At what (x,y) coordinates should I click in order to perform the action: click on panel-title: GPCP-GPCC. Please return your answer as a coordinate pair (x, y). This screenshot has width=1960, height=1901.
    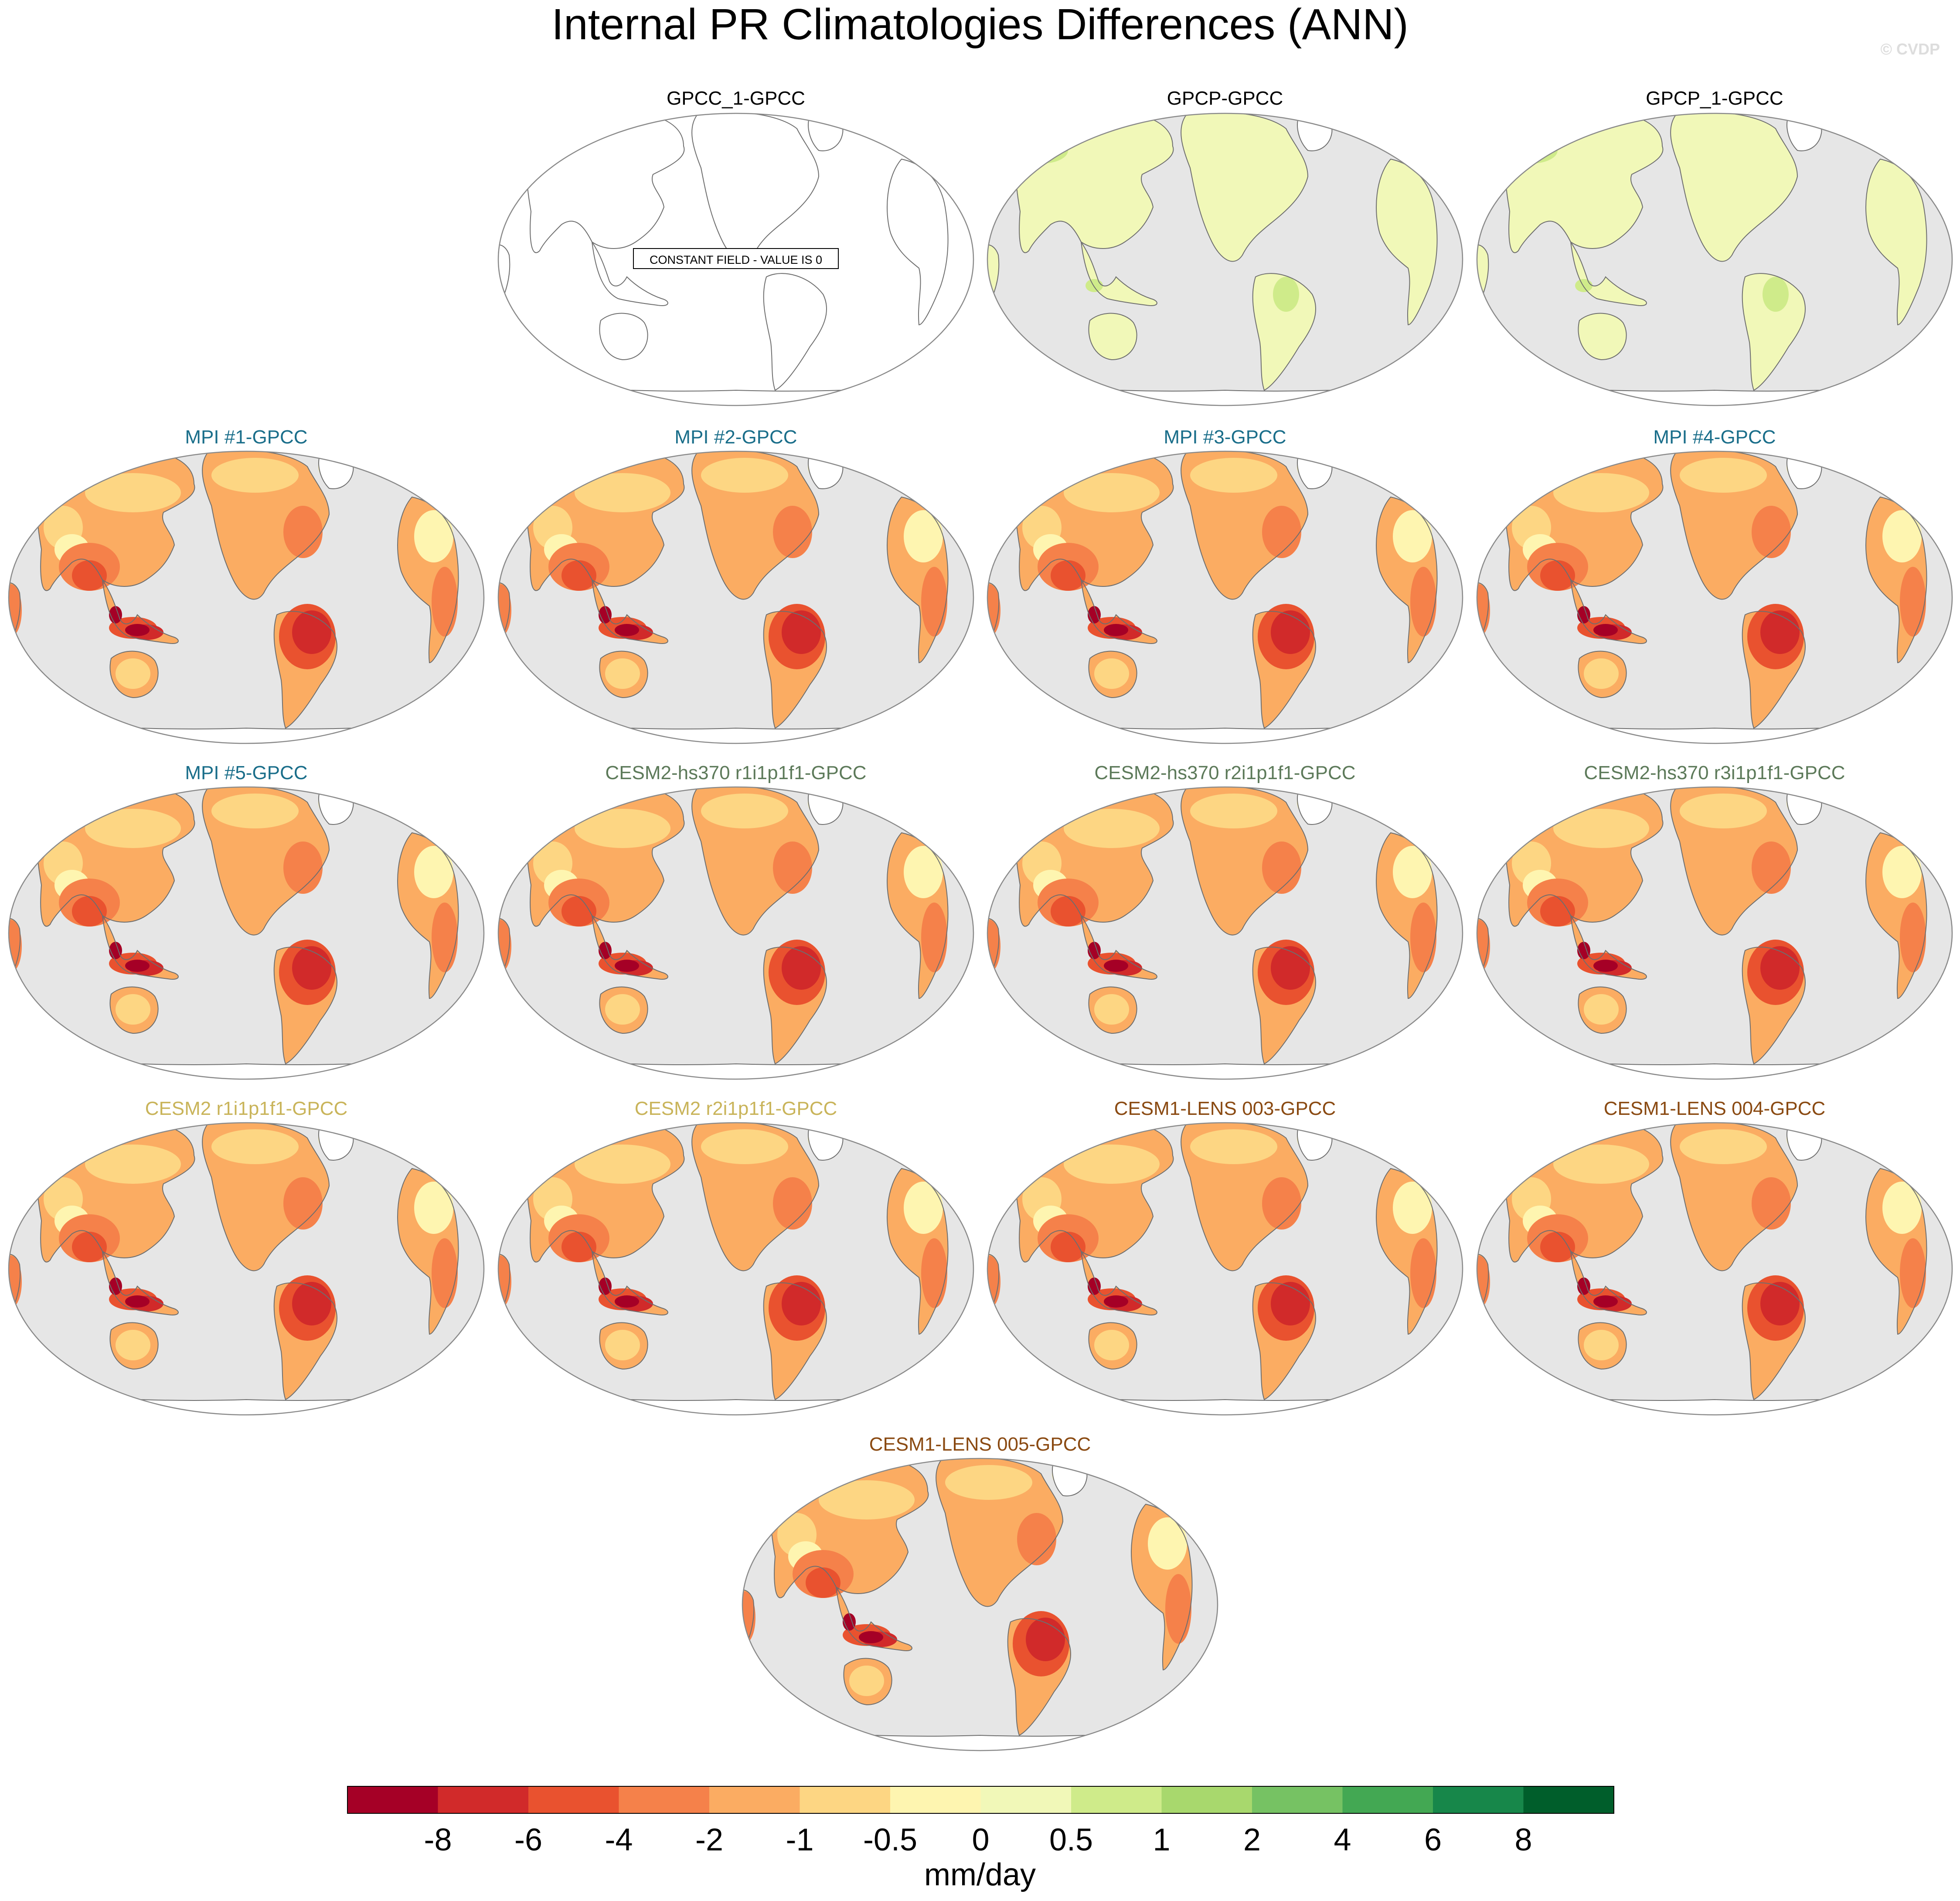
    Looking at the image, I should click on (1225, 98).